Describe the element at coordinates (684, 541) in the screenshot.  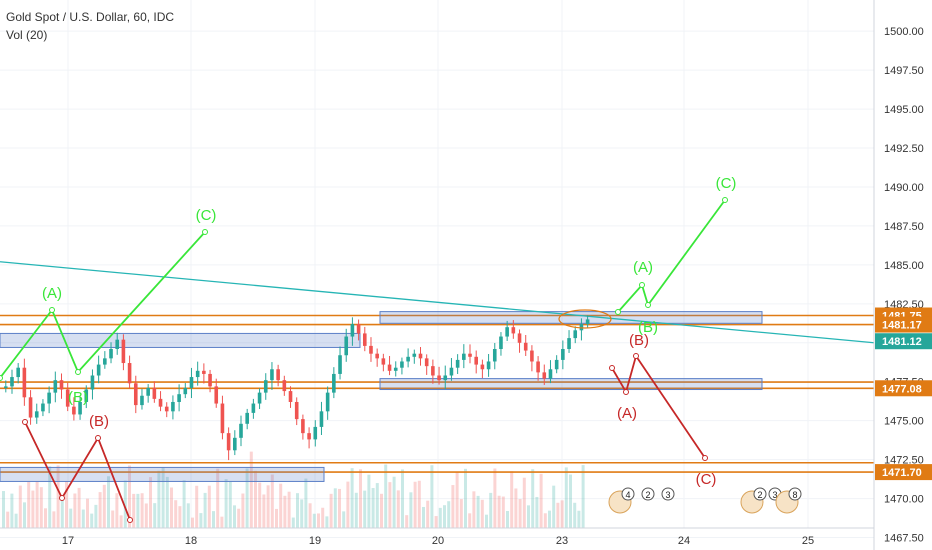
I see `time-tick-label: 24` at that location.